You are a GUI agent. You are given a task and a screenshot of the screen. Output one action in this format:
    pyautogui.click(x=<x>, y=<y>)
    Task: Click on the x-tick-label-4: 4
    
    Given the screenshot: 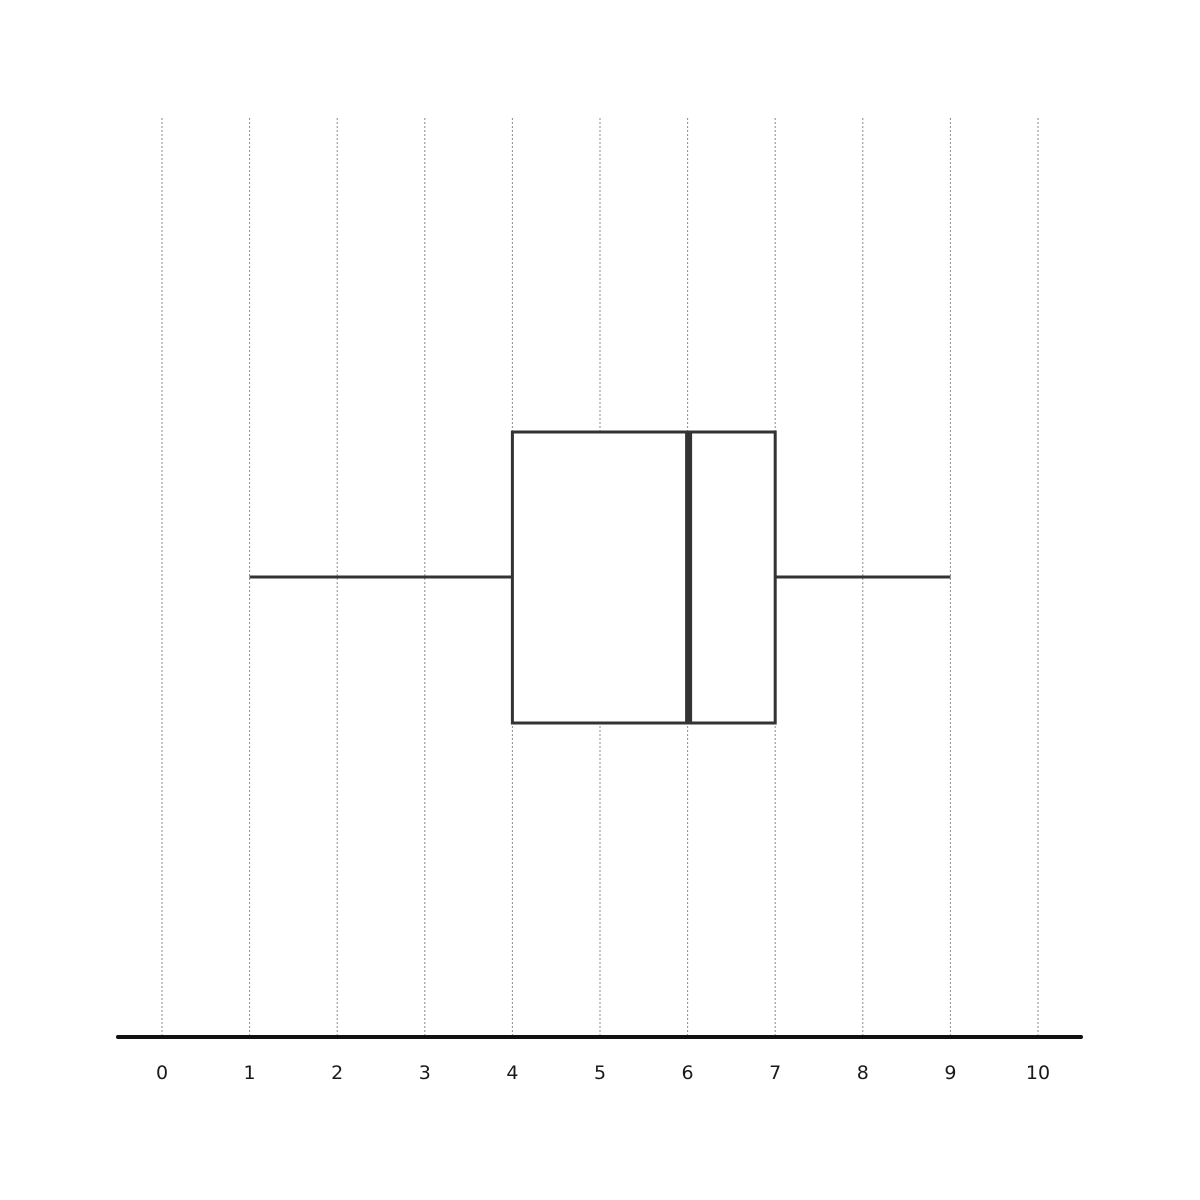 What is the action you would take?
    pyautogui.click(x=512, y=1073)
    